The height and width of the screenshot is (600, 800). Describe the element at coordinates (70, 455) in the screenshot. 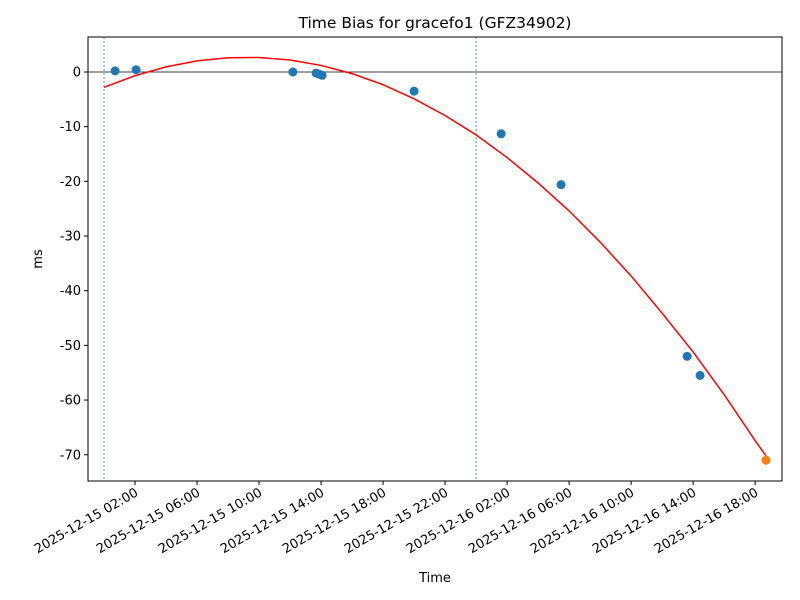

I see `y-tick-label: -70` at that location.